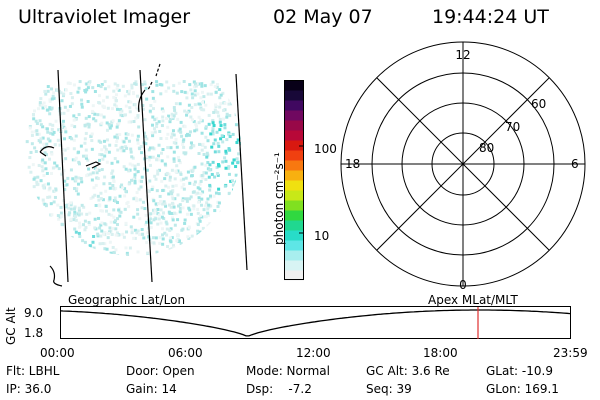  Describe the element at coordinates (241, 172) in the screenshot. I see `geo-meridian-line` at that location.